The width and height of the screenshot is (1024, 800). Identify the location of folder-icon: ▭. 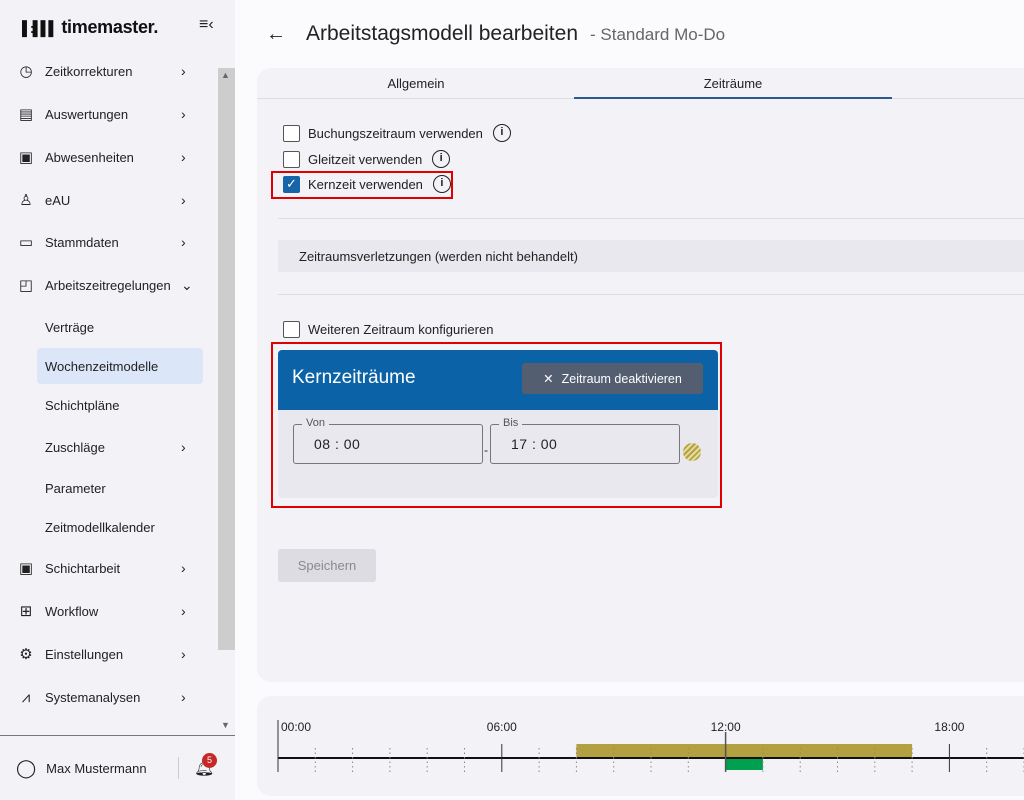
(26, 242).